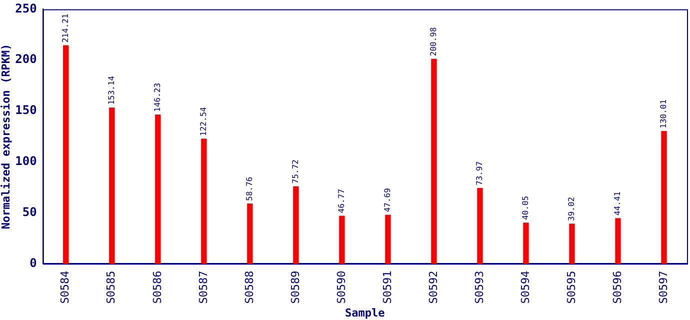  What do you see at coordinates (157, 287) in the screenshot?
I see `x-tick-label: S0586` at bounding box center [157, 287].